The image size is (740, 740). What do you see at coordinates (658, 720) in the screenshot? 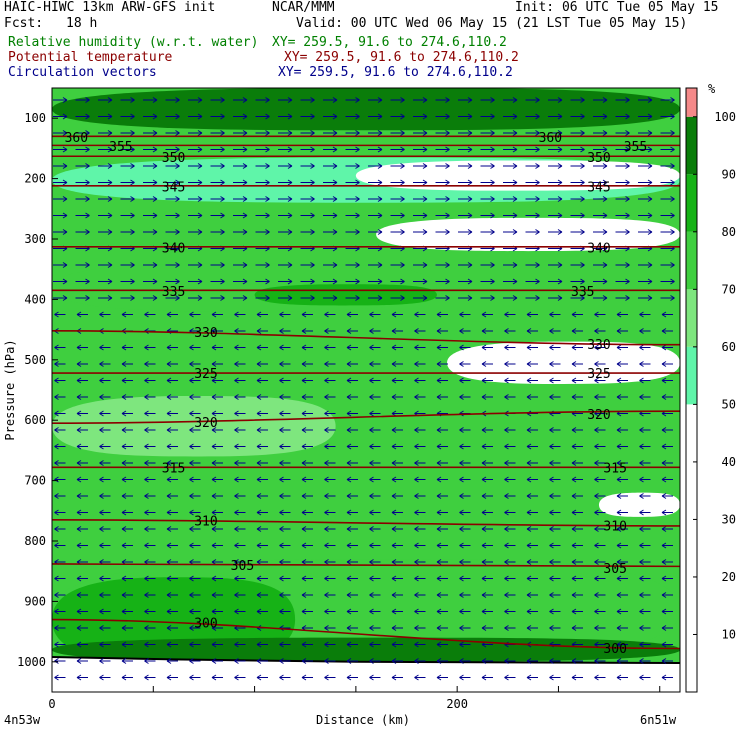
I see `right-end-label: 6n51w` at bounding box center [658, 720].